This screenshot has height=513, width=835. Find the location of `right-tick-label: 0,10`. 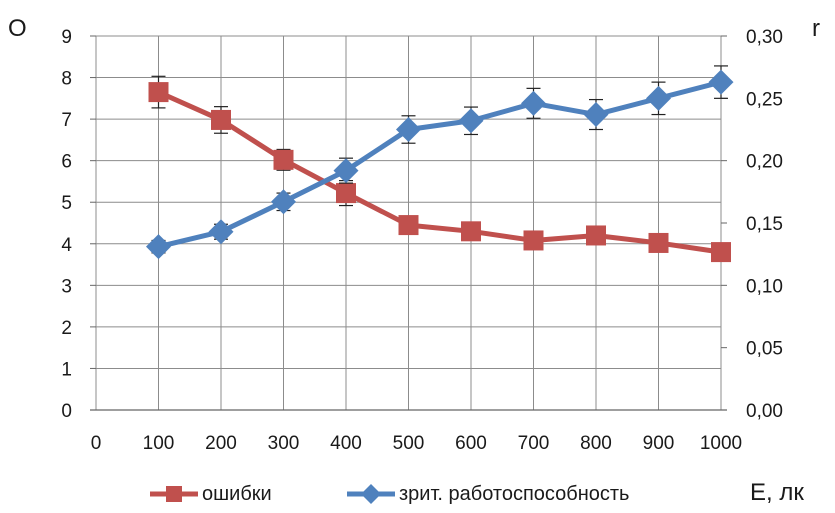

right-tick-label: 0,10 is located at coordinates (764, 286).